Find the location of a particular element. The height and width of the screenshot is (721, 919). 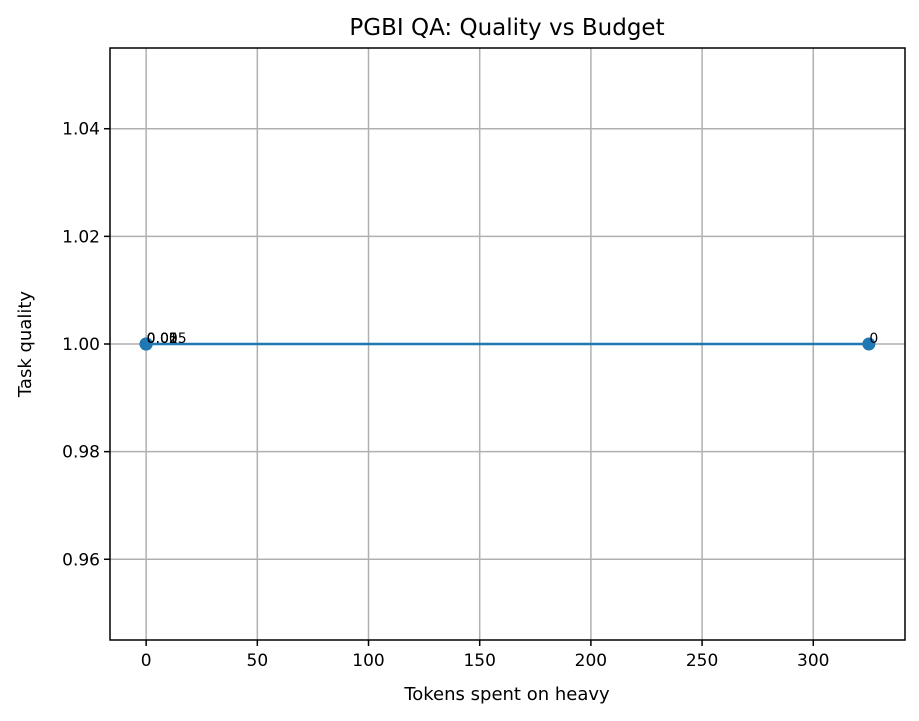

point-label: 0.01 is located at coordinates (162, 339).